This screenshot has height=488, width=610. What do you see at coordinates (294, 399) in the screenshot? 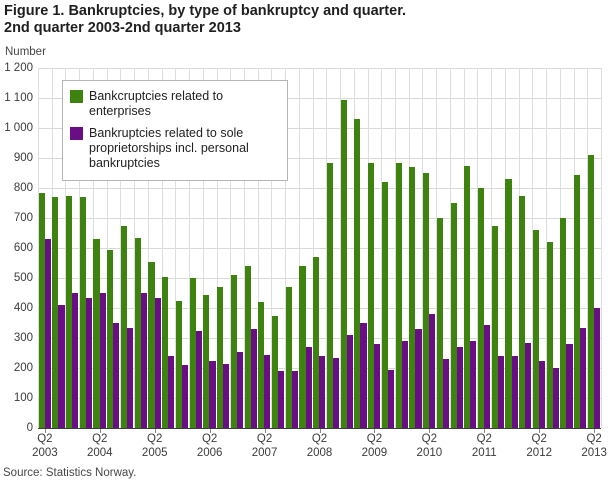
I see `bar-sole-proprietorships-Q4 2007` at bounding box center [294, 399].